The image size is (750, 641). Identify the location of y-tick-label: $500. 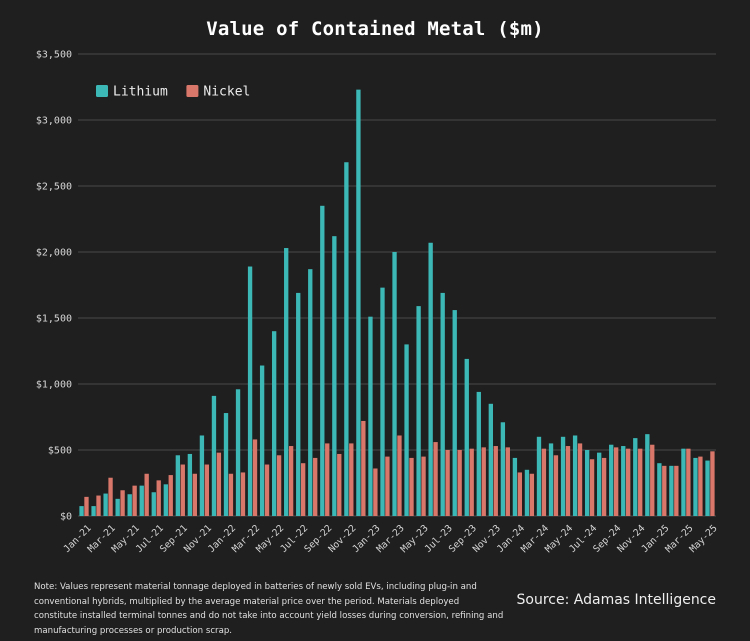
(60, 451).